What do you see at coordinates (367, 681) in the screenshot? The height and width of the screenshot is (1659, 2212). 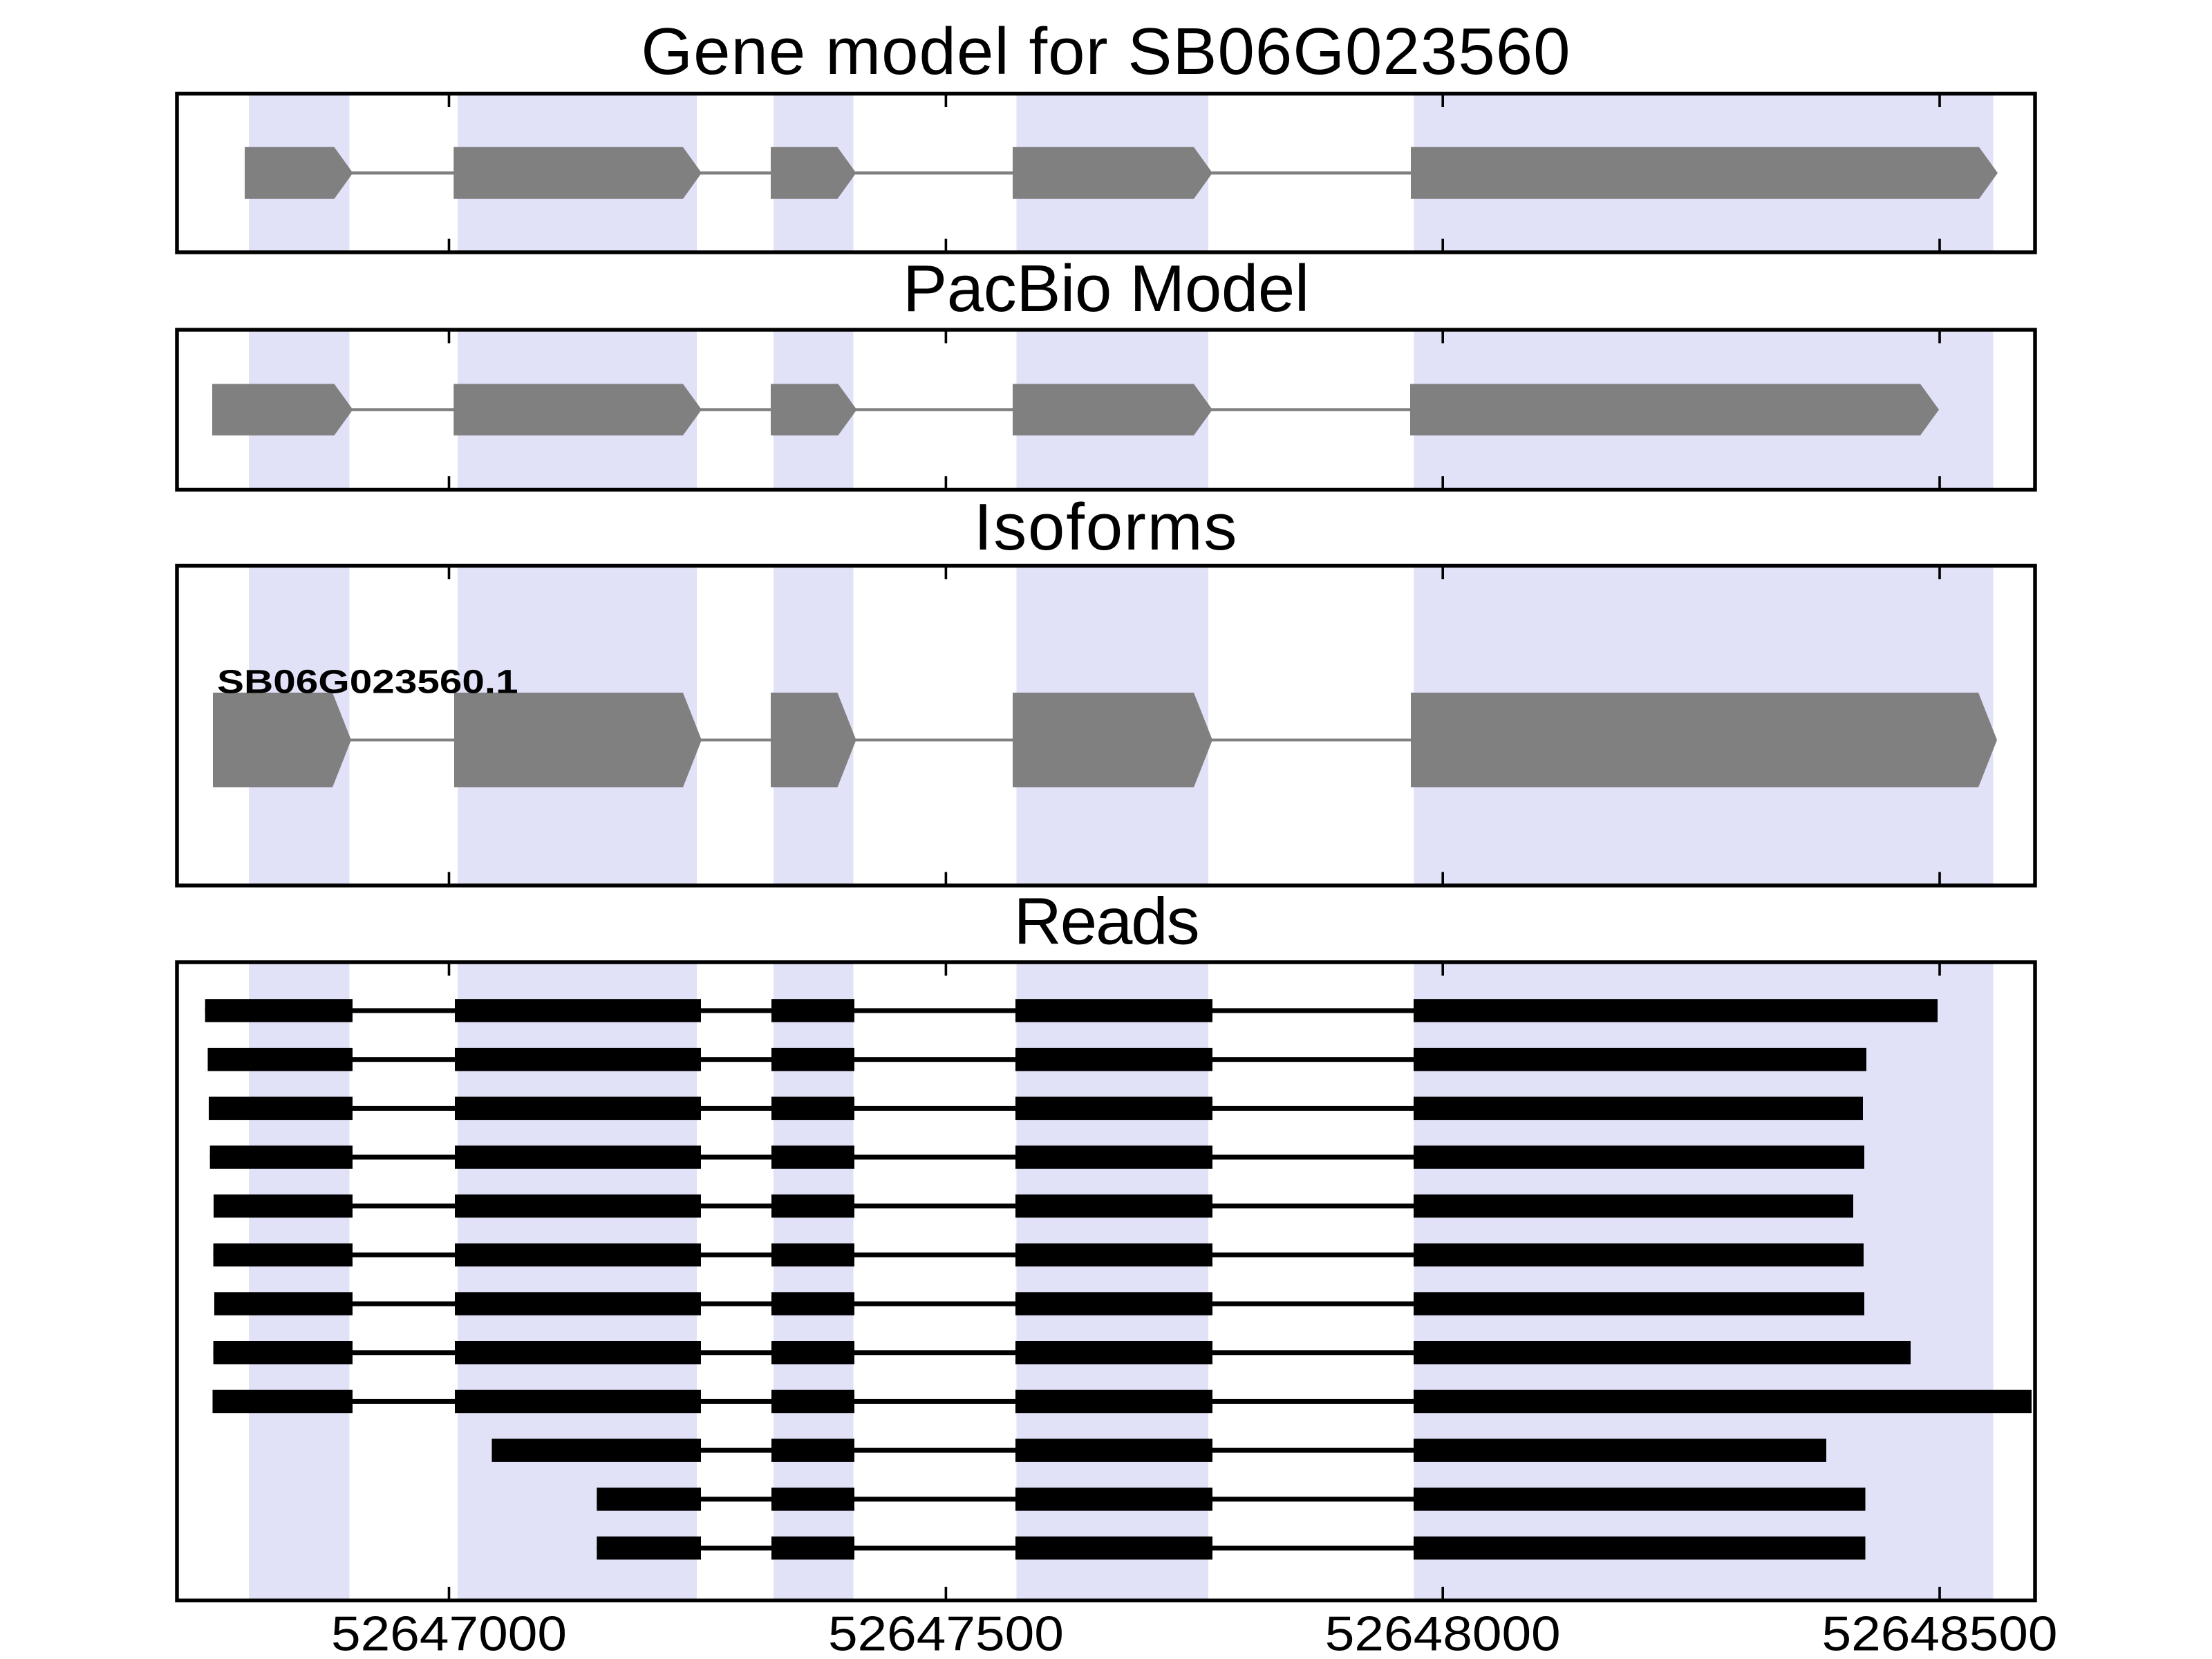 I see `svg-text: SB06G023560.1` at bounding box center [367, 681].